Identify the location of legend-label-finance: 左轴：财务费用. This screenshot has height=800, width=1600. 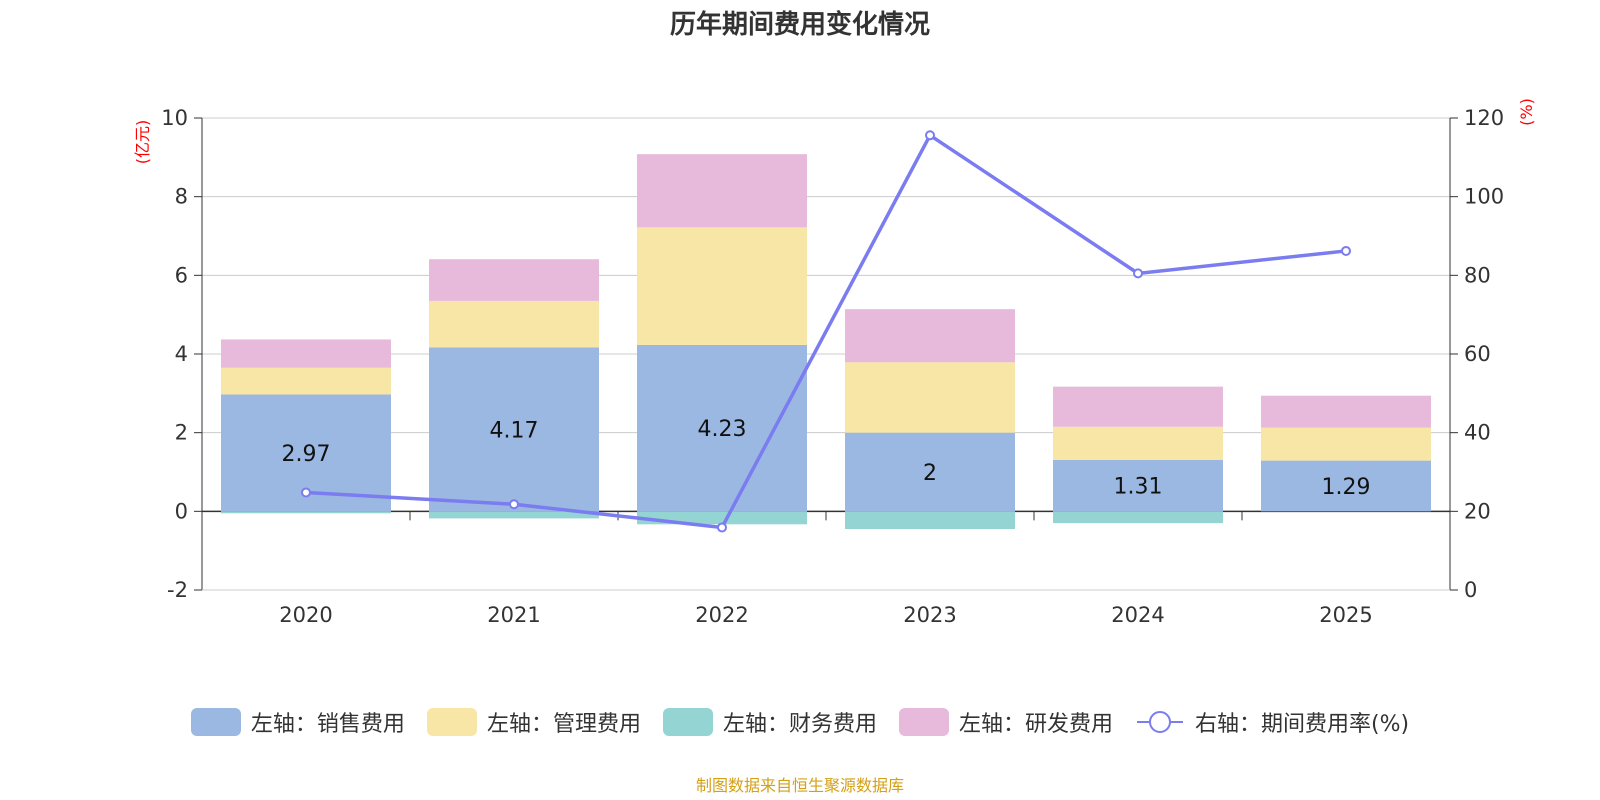
(799, 724).